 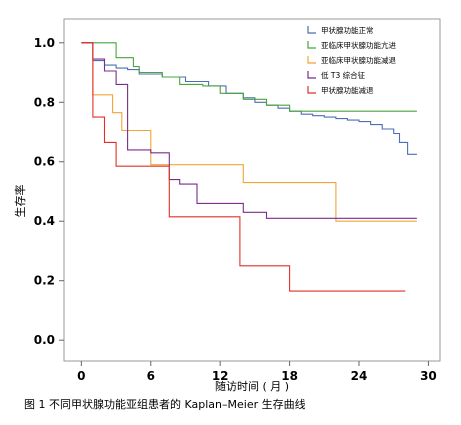 What do you see at coordinates (165, 404) in the screenshot?
I see `figure-caption: 图 1 不同甲状腺功能亚组患者的 Kaplan–Meier 生存曲线` at bounding box center [165, 404].